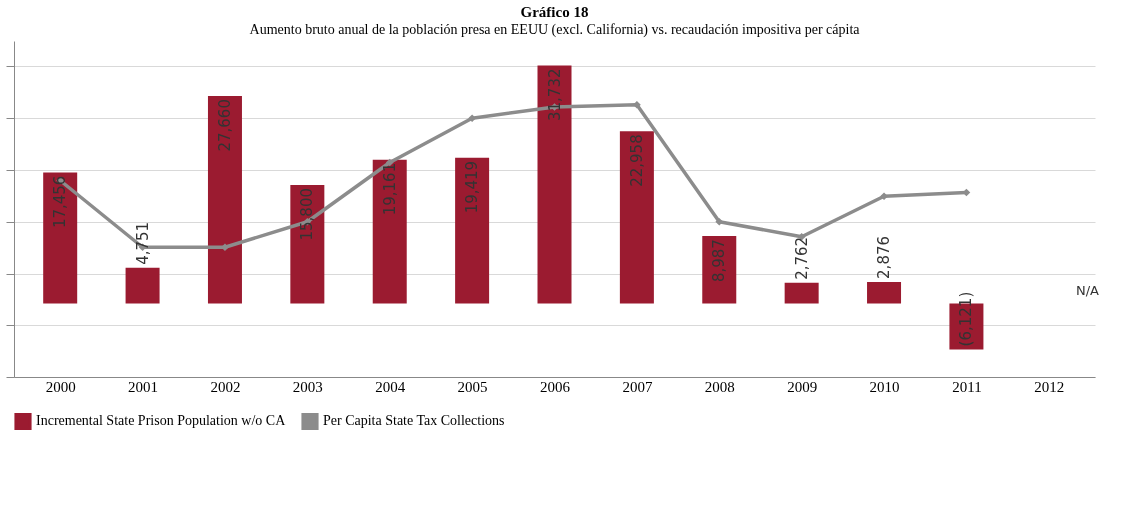 Image resolution: width=1130 pixels, height=515 pixels. What do you see at coordinates (1088, 290) in the screenshot?
I see `annotation: N/A` at bounding box center [1088, 290].